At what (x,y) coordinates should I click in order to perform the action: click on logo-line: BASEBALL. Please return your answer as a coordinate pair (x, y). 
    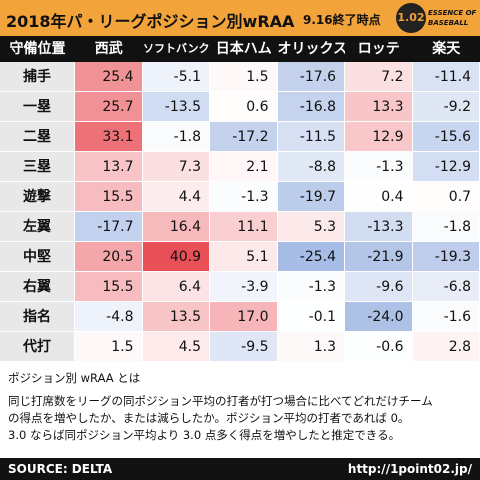
    Looking at the image, I should click on (448, 23).